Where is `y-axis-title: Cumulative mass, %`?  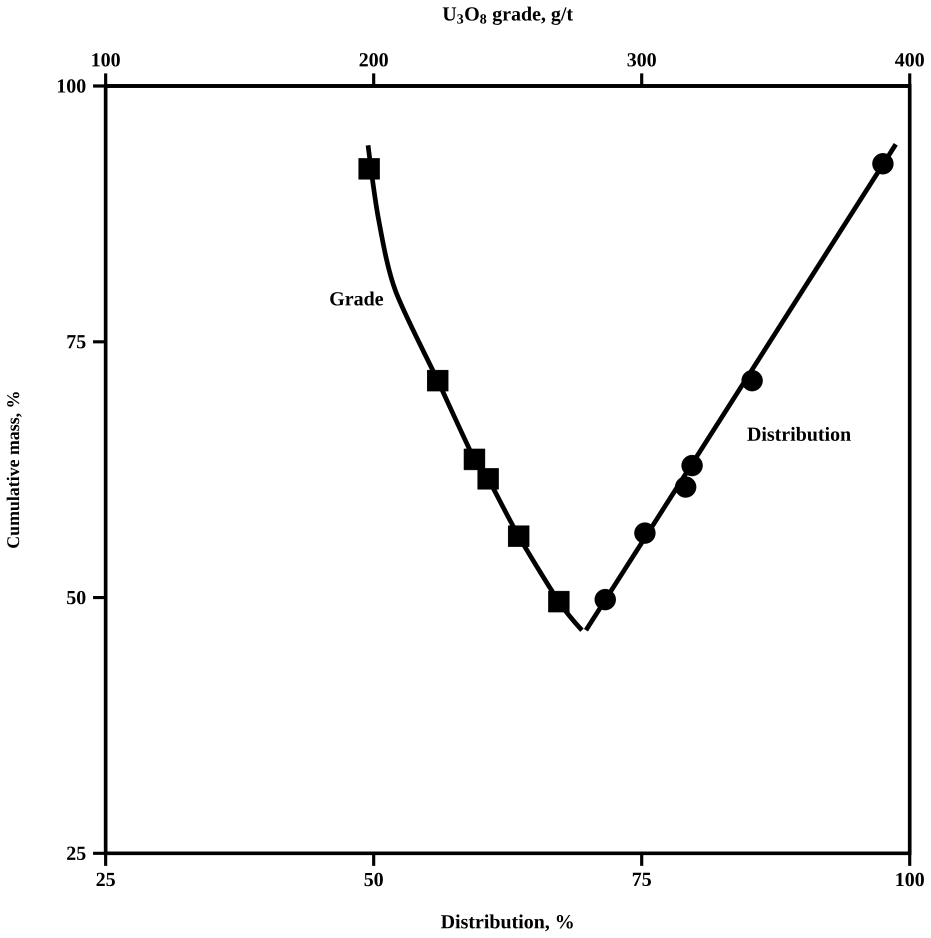 y-axis-title: Cumulative mass, % is located at coordinates (14, 470).